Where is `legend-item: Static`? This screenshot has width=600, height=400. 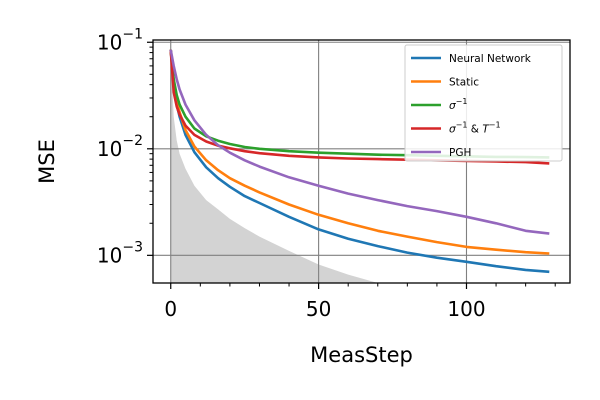
legend-item: Static is located at coordinates (445, 83).